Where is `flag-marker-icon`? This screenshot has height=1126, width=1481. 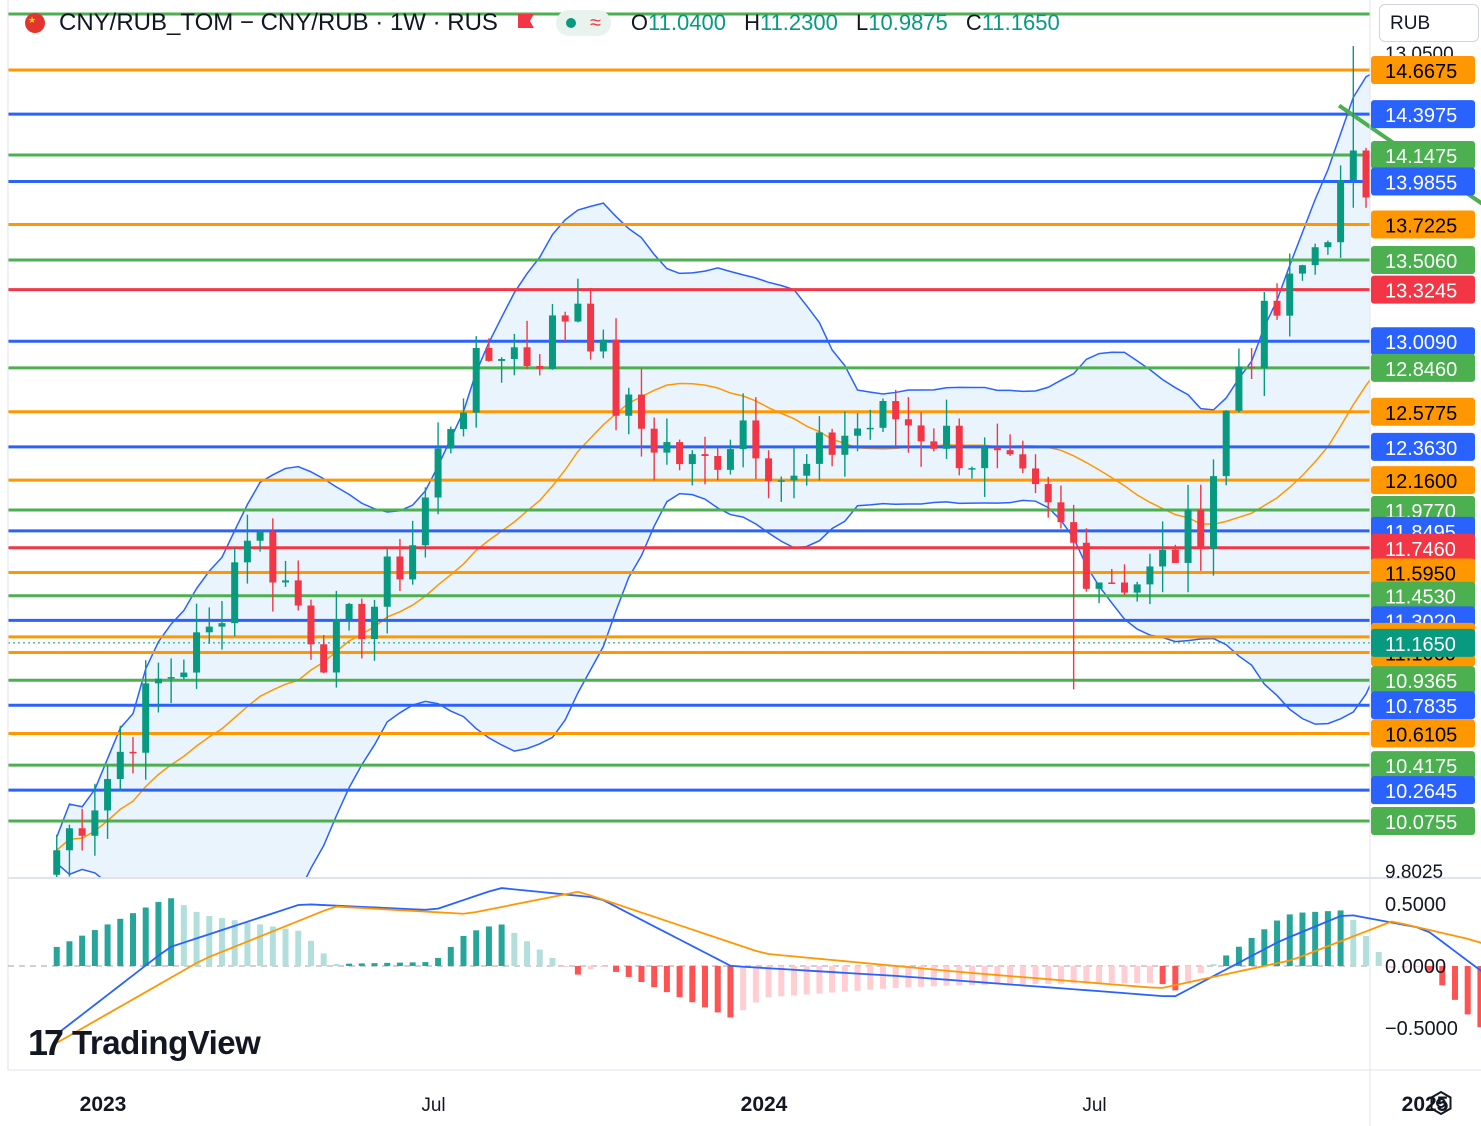 flag-marker-icon is located at coordinates (528, 23).